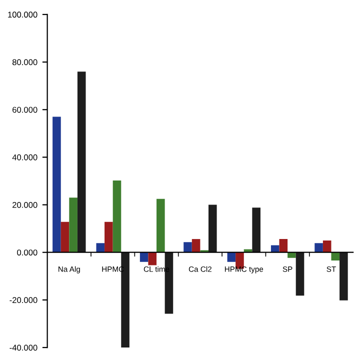  What do you see at coordinates (24, 300) in the screenshot?
I see `y-tick-label: -20.000` at bounding box center [24, 300].